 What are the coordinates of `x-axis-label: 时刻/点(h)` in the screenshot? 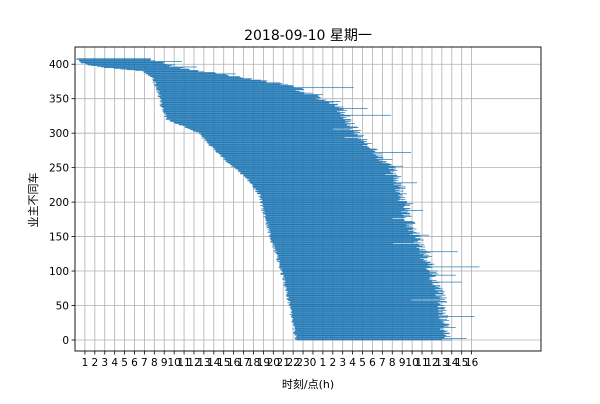 It's located at (308, 384).